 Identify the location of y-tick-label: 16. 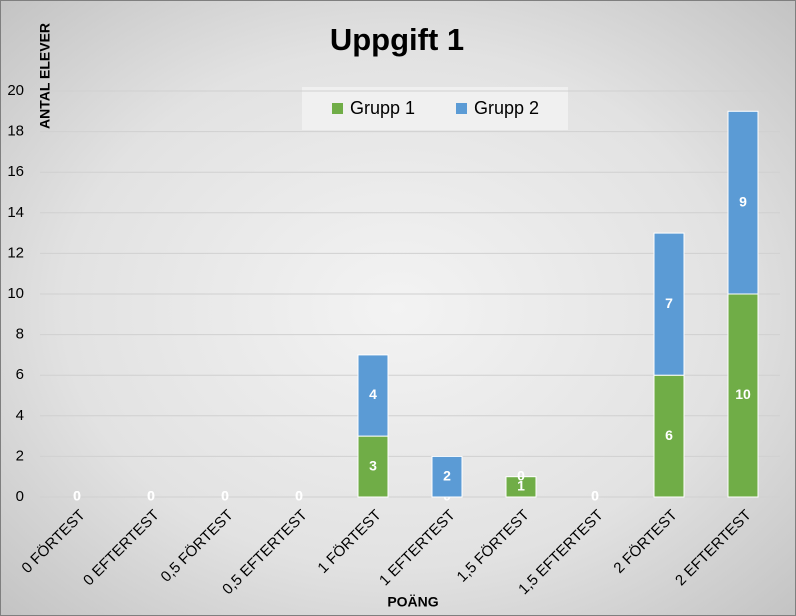
(15, 171).